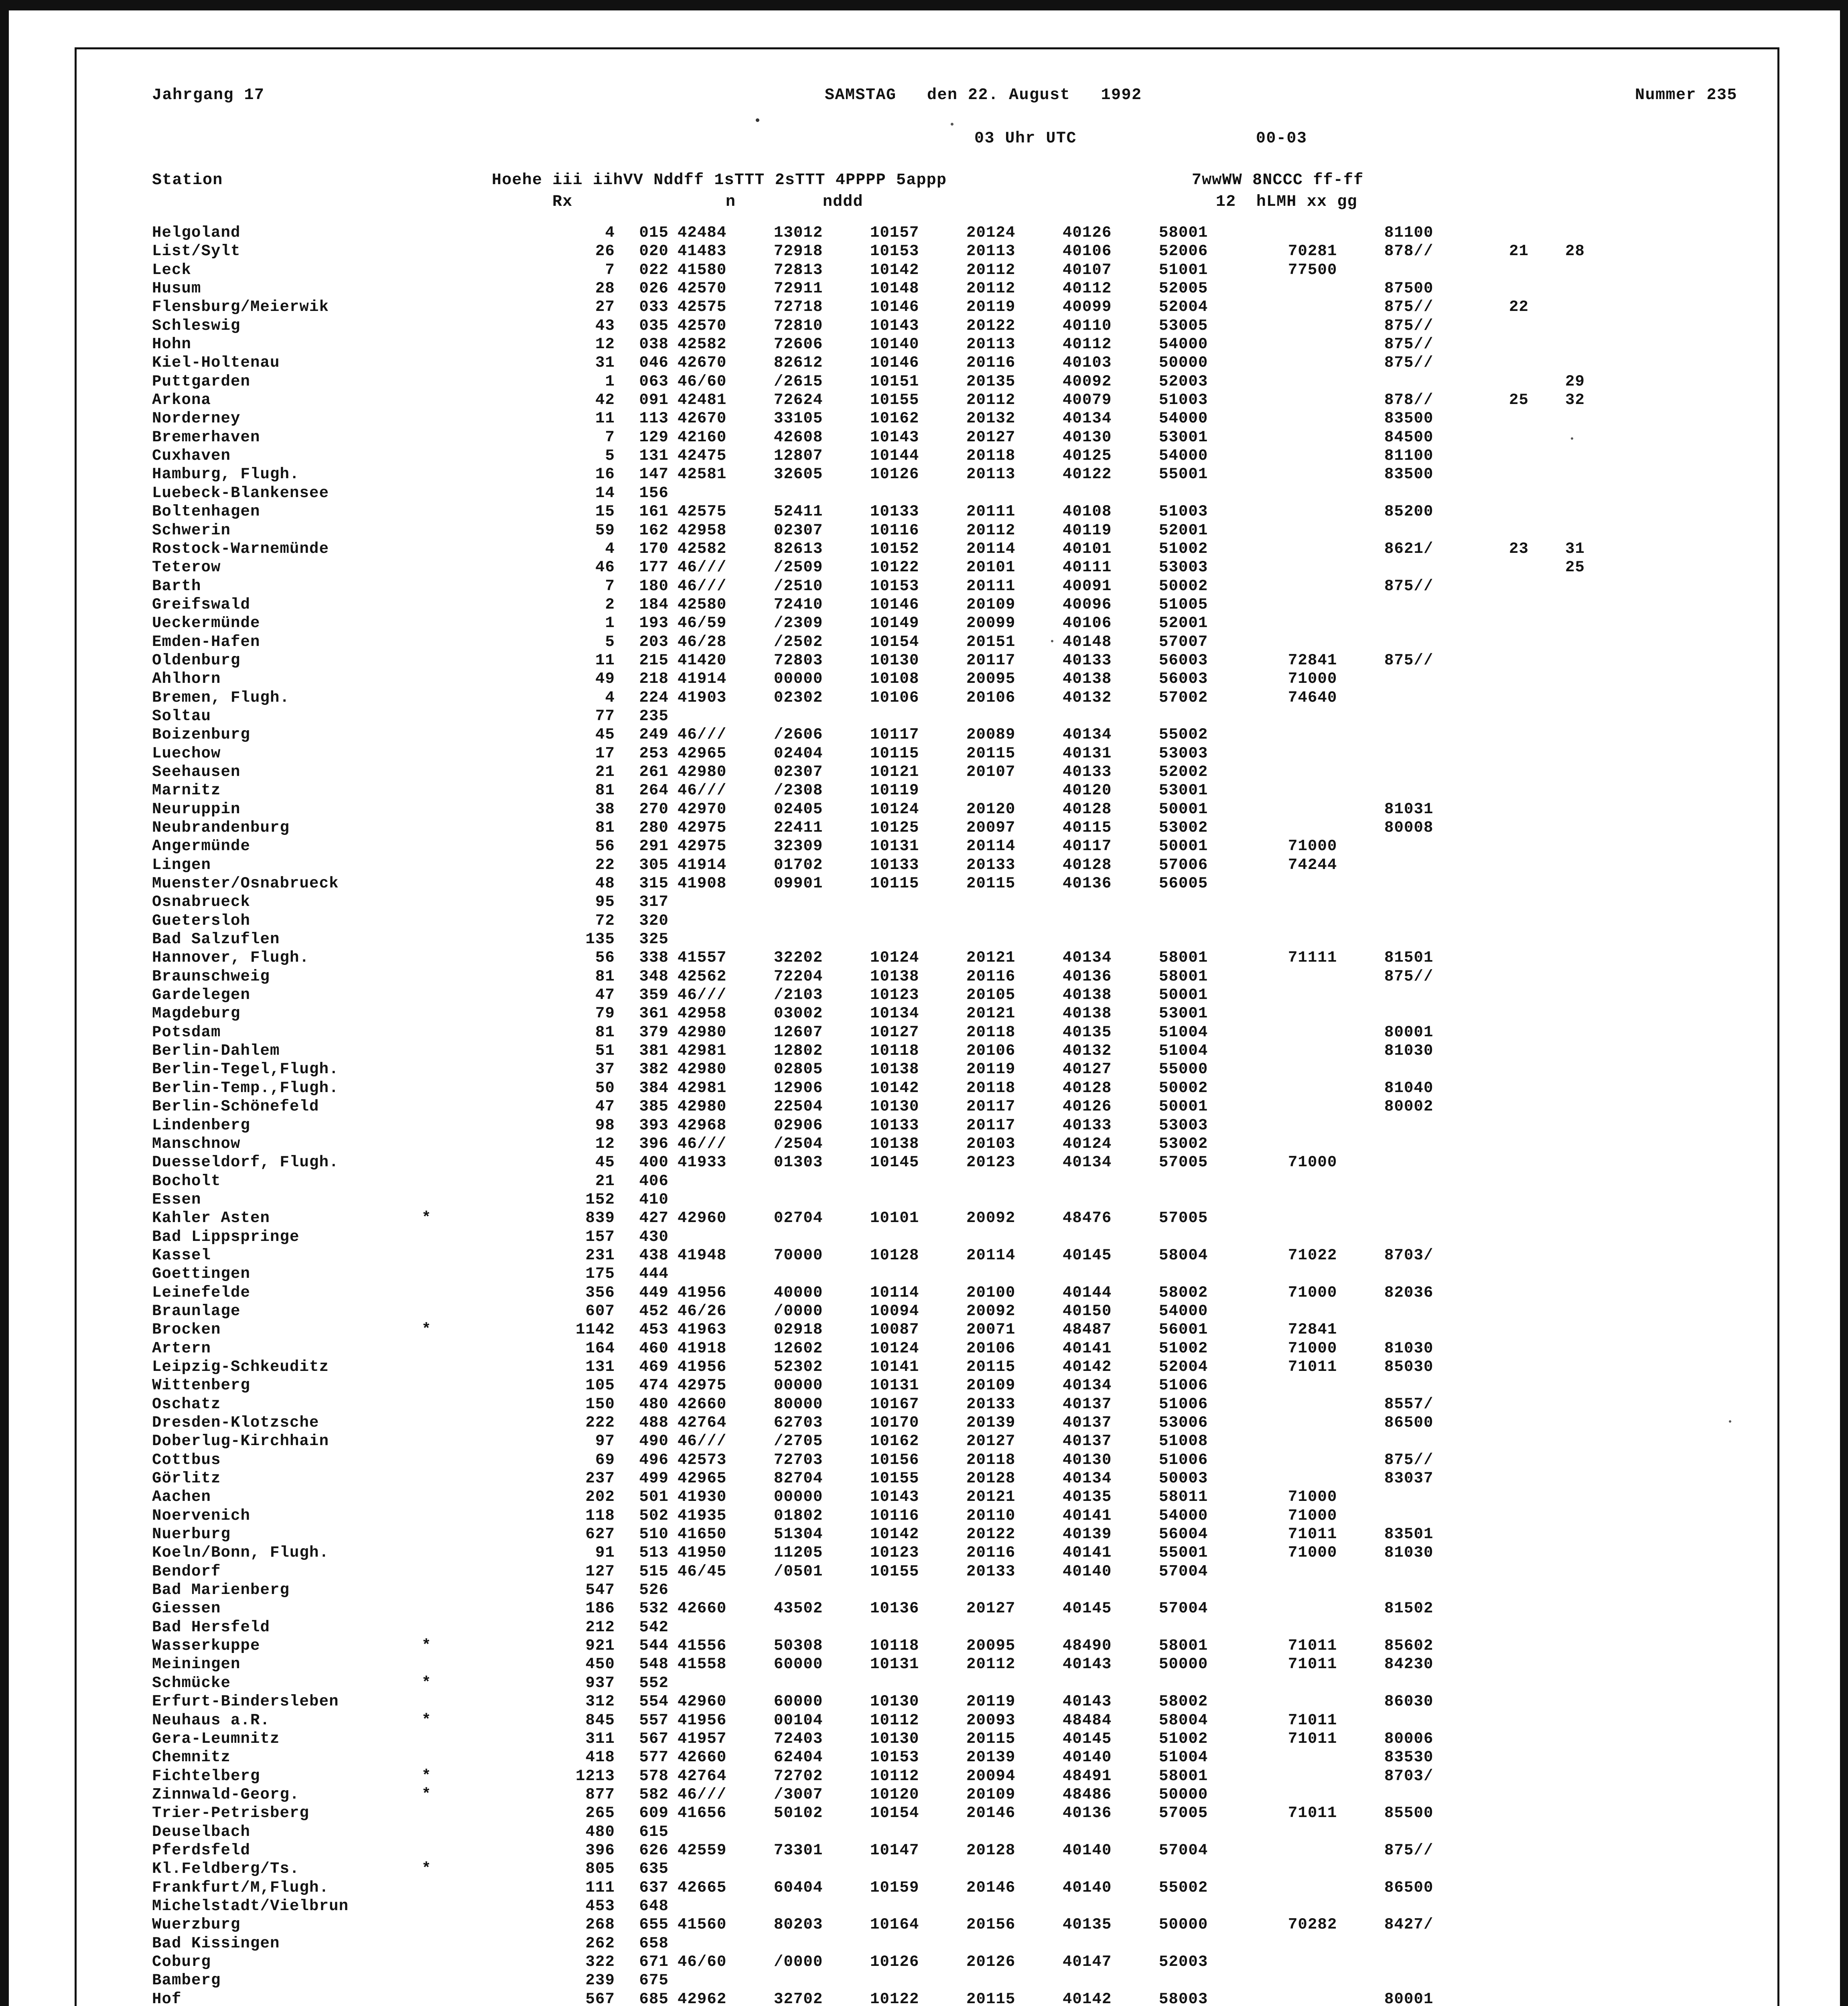 Image resolution: width=1848 pixels, height=2006 pixels. I want to click on station-index: 655, so click(654, 1925).